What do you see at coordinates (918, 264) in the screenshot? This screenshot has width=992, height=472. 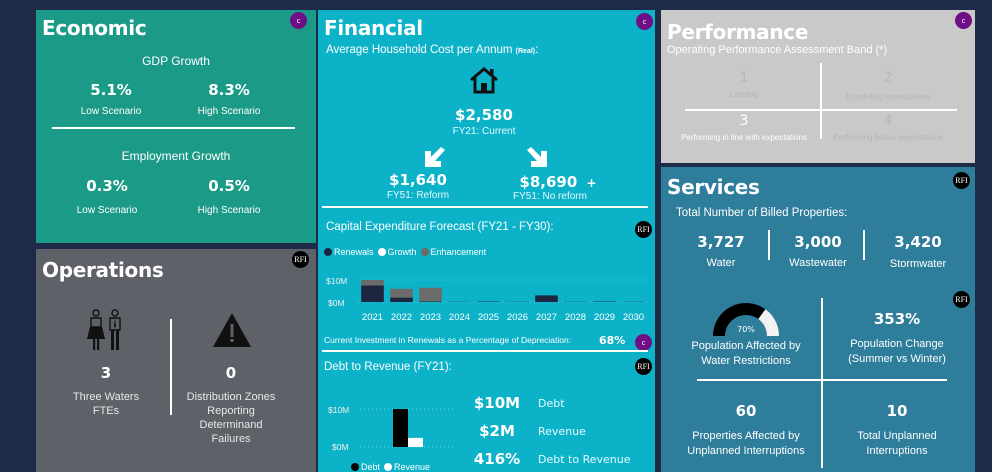 I see `billed-stormwater-label: Stormwater` at bounding box center [918, 264].